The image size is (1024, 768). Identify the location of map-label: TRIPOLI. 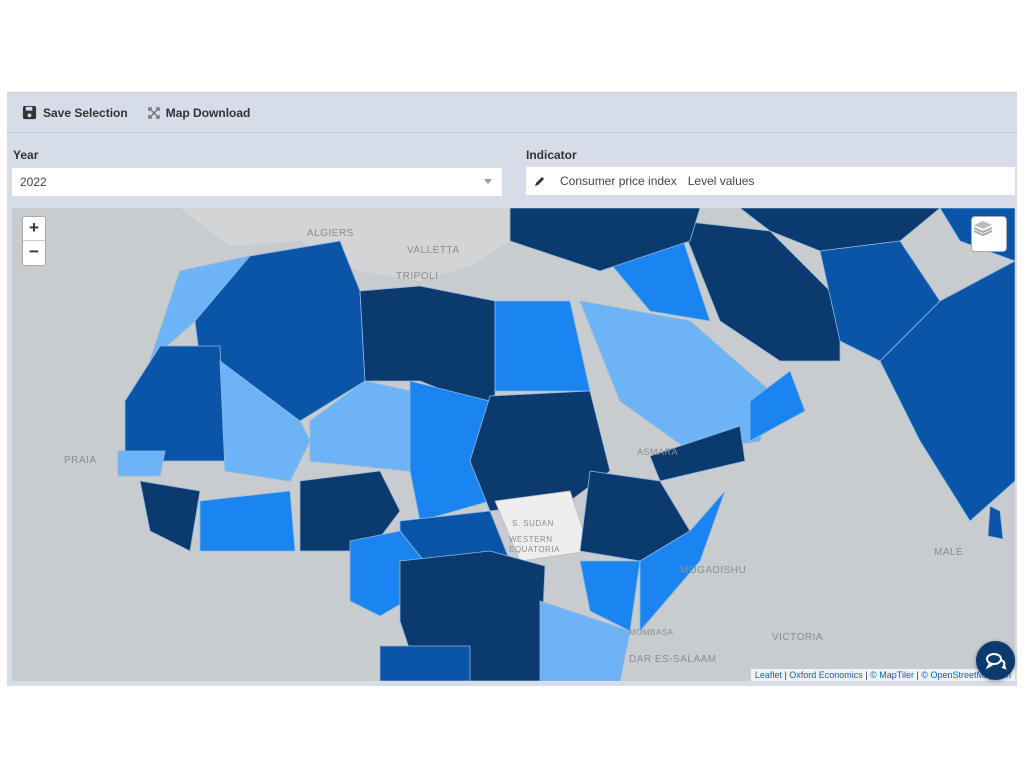
(417, 276).